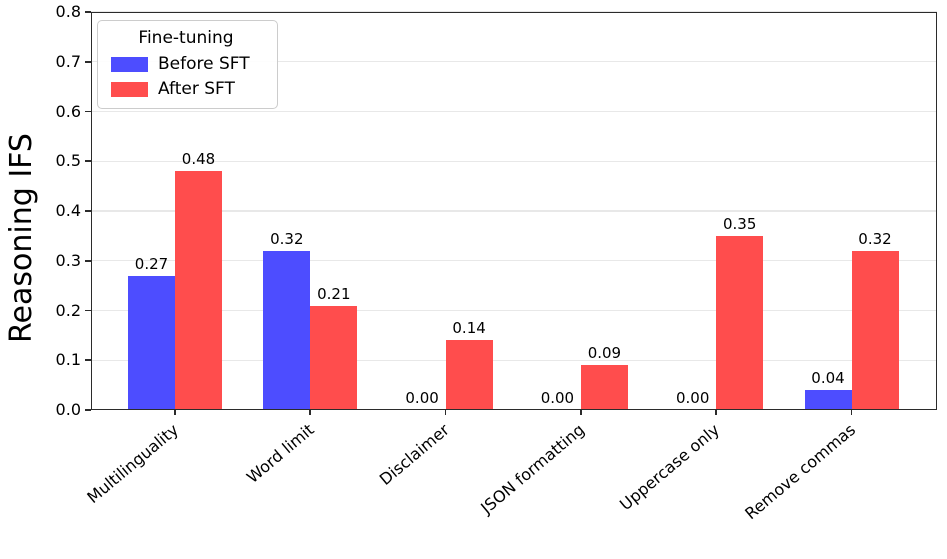 This screenshot has height=559, width=947. What do you see at coordinates (514, 12) in the screenshot?
I see `gridline-0.8` at bounding box center [514, 12].